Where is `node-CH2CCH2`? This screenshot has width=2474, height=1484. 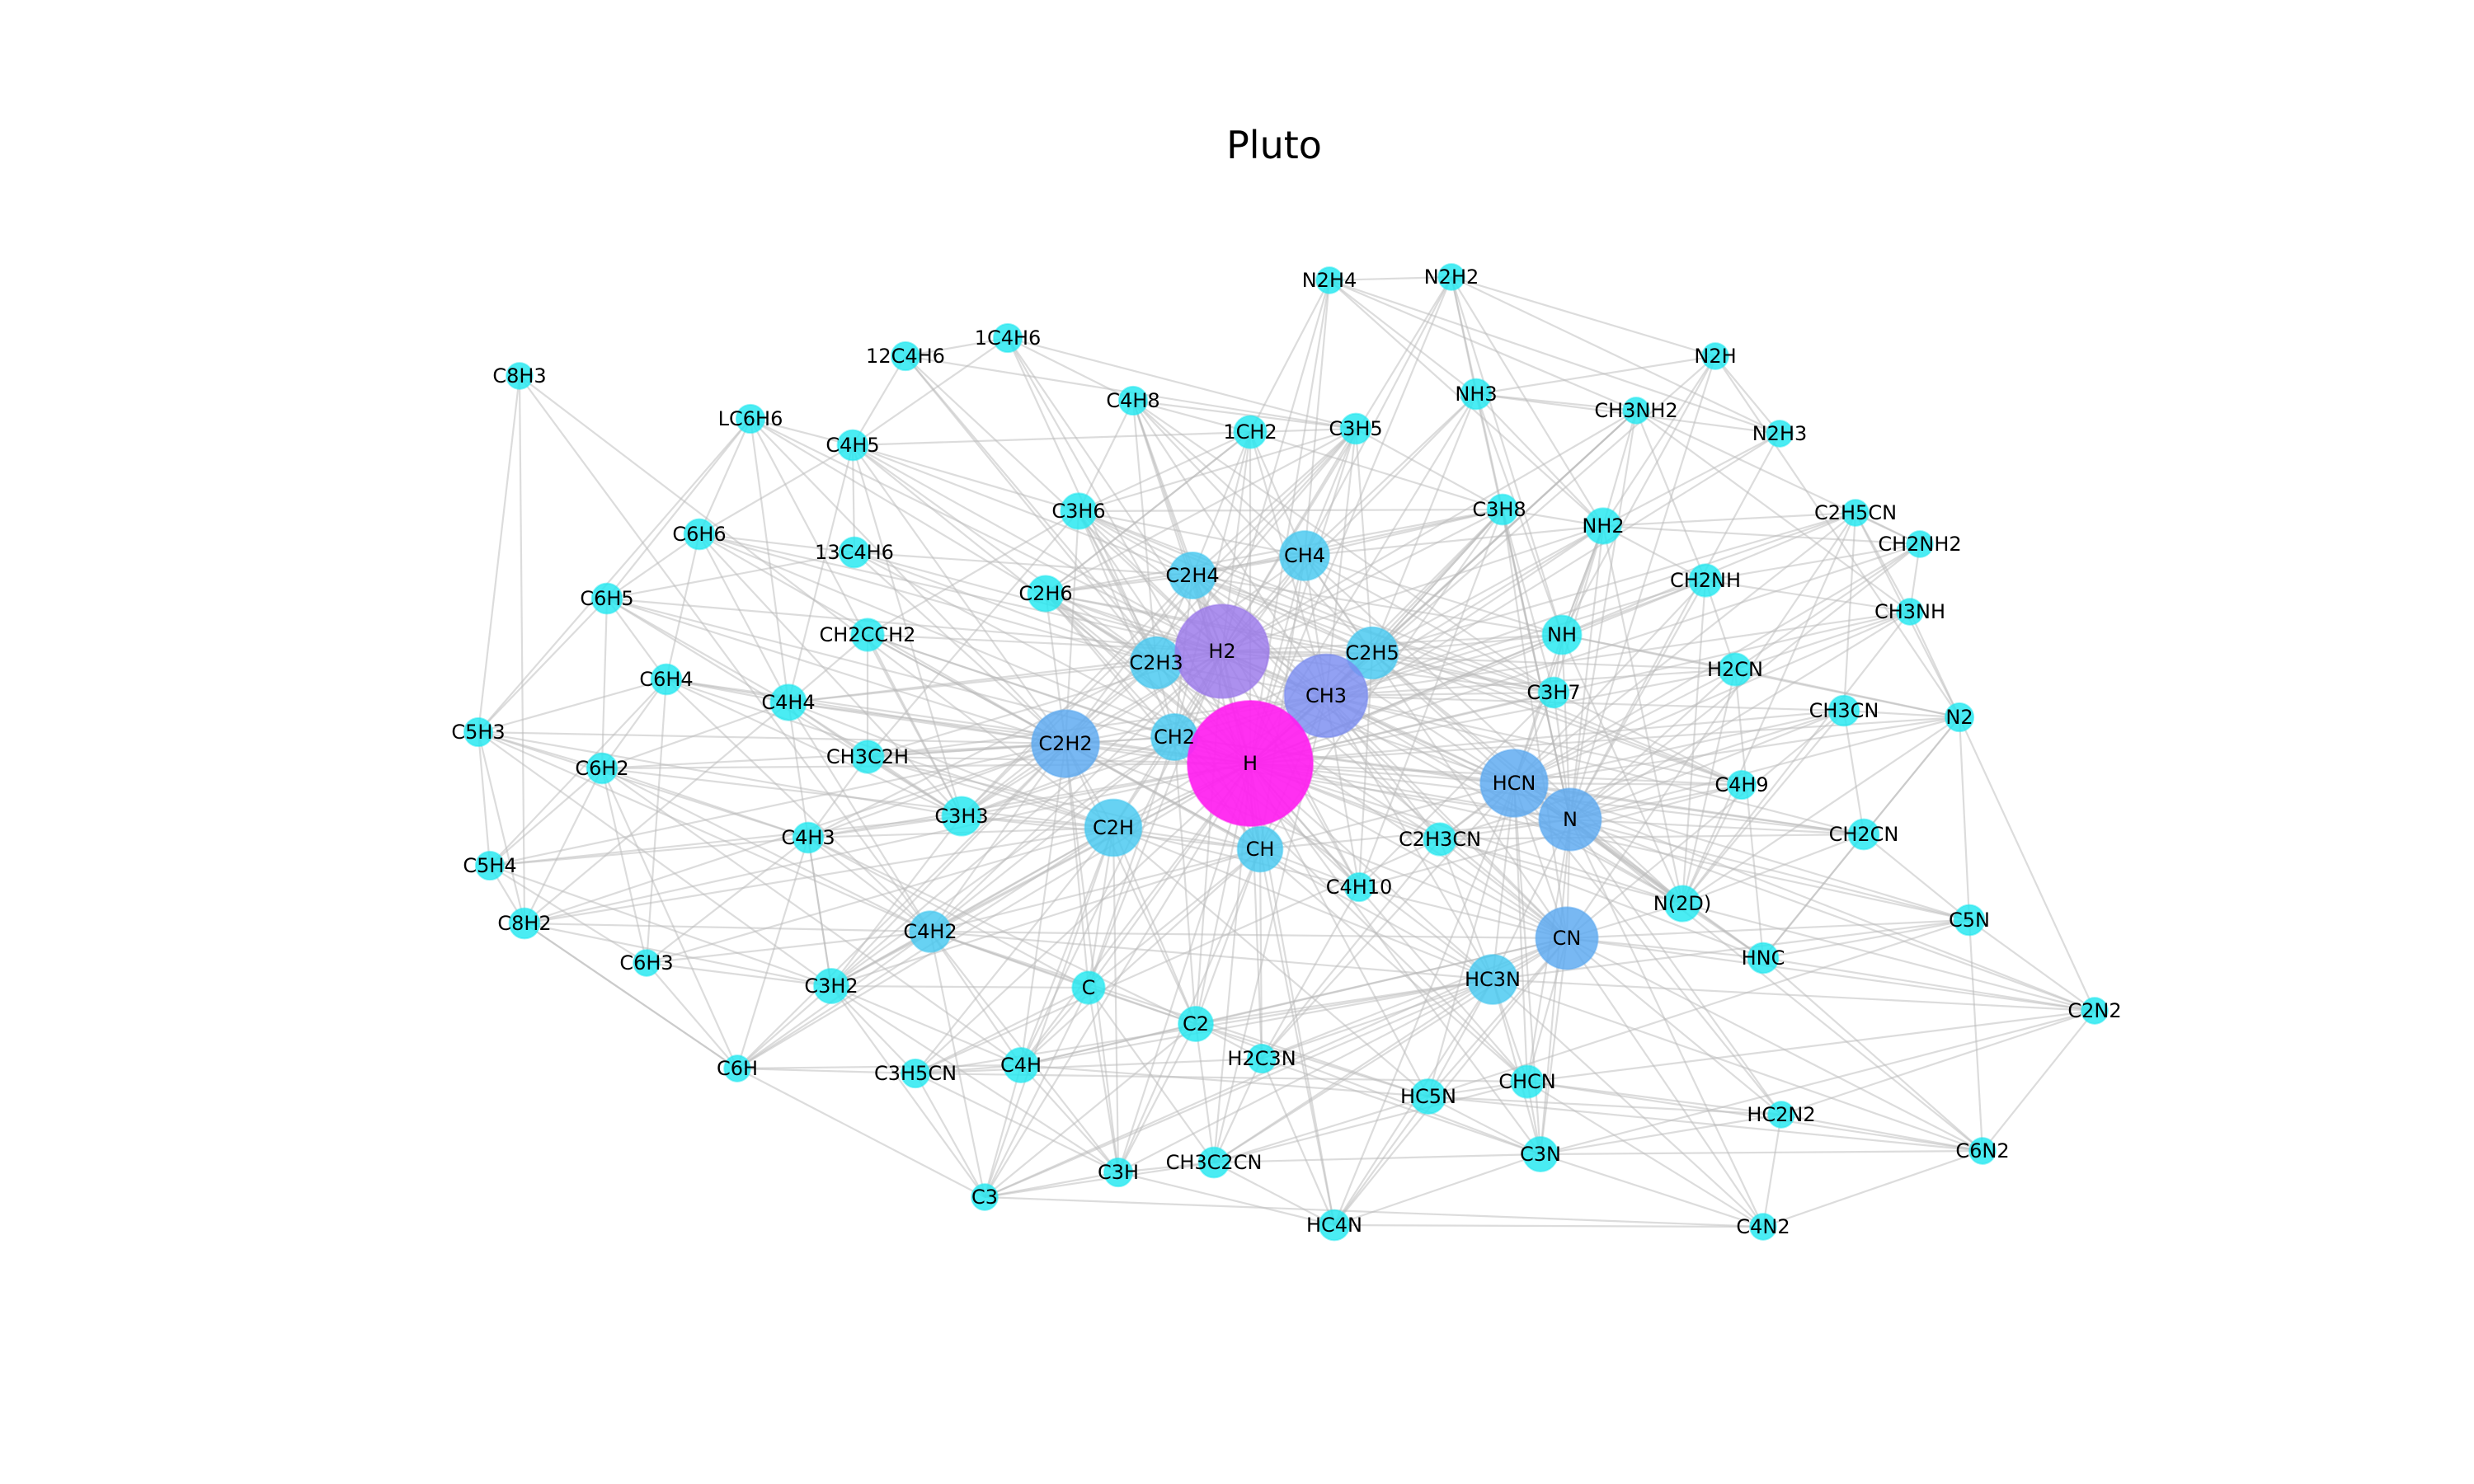
node-CH2CCH2 is located at coordinates (867, 635).